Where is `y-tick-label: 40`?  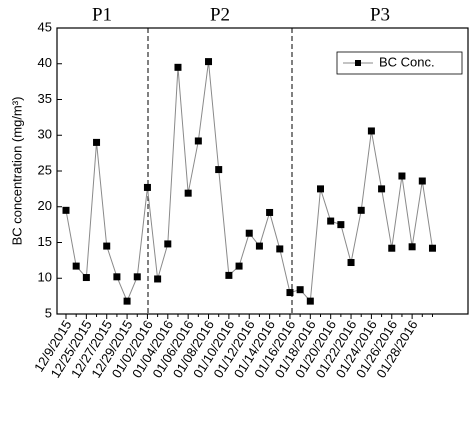
y-tick-label: 40 is located at coordinates (45, 62).